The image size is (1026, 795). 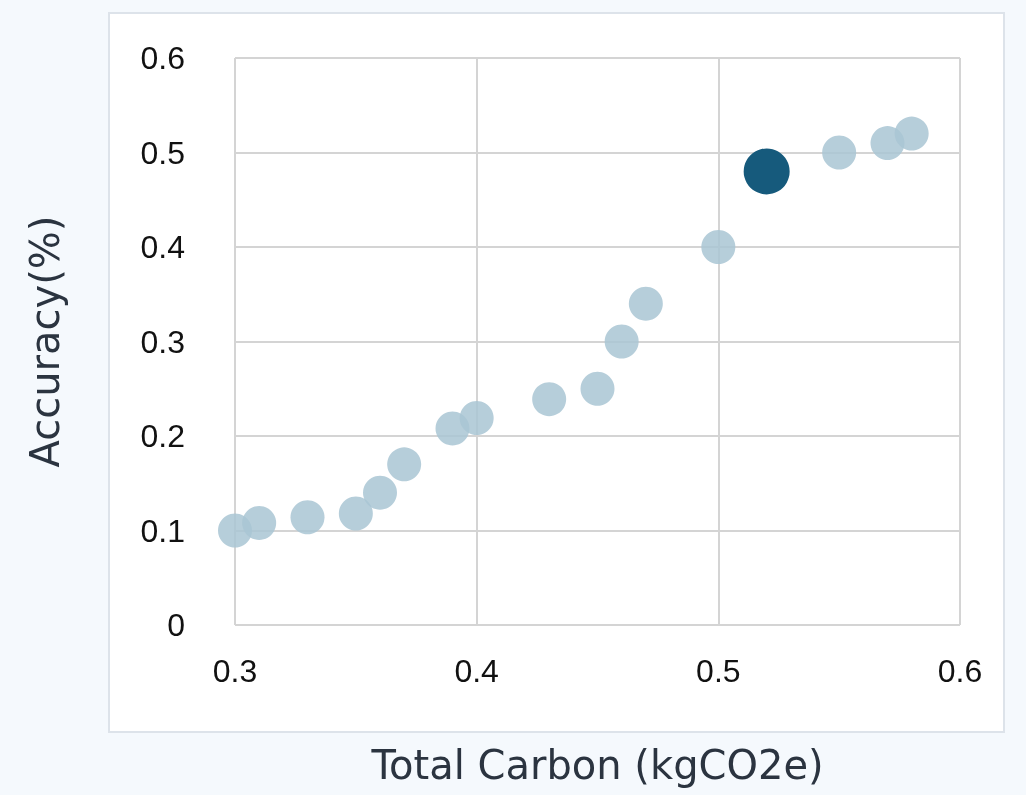 What do you see at coordinates (162, 530) in the screenshot?
I see `y-tick-label: 0.1` at bounding box center [162, 530].